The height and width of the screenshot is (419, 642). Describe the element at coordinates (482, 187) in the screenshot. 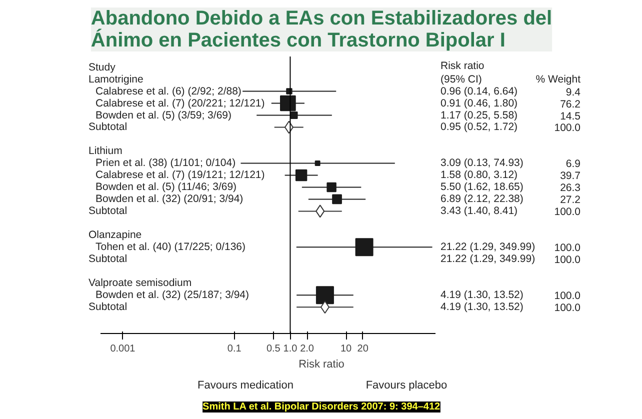

I see `text: 5.50 (1.62, 18.65)` at that location.